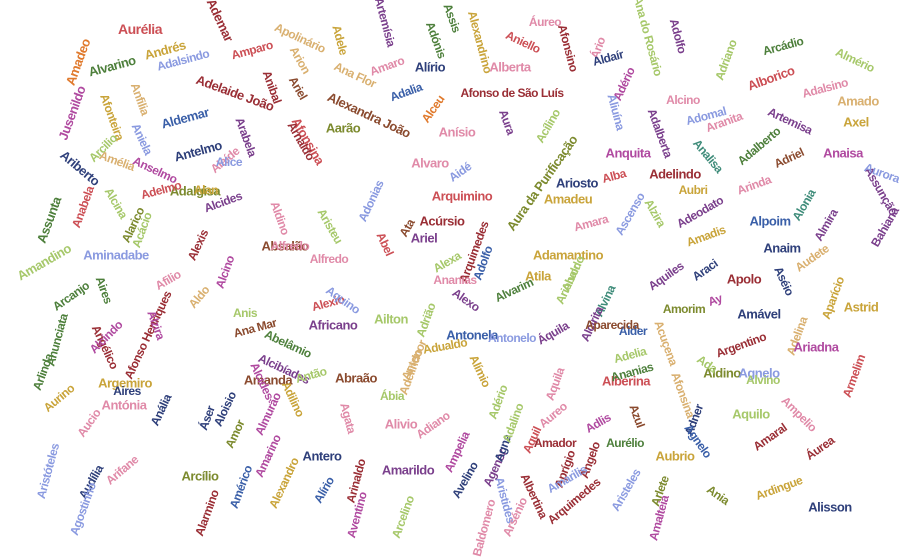 The height and width of the screenshot is (559, 910). I want to click on word-label: Agata, so click(348, 418).